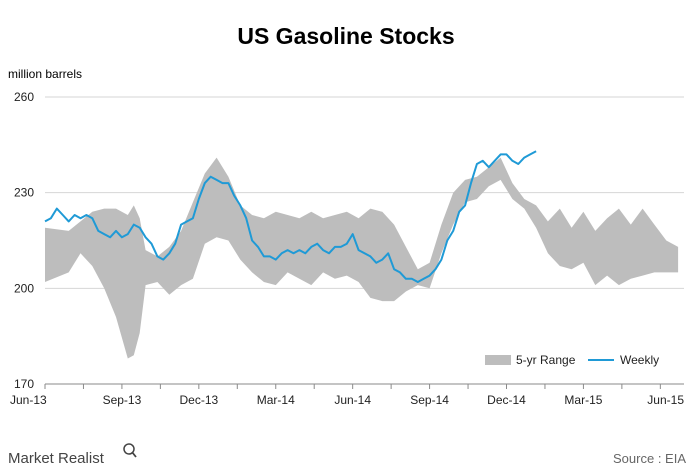 The height and width of the screenshot is (475, 692). What do you see at coordinates (45, 74) in the screenshot?
I see `y-axis-unit-label: million barrels` at bounding box center [45, 74].